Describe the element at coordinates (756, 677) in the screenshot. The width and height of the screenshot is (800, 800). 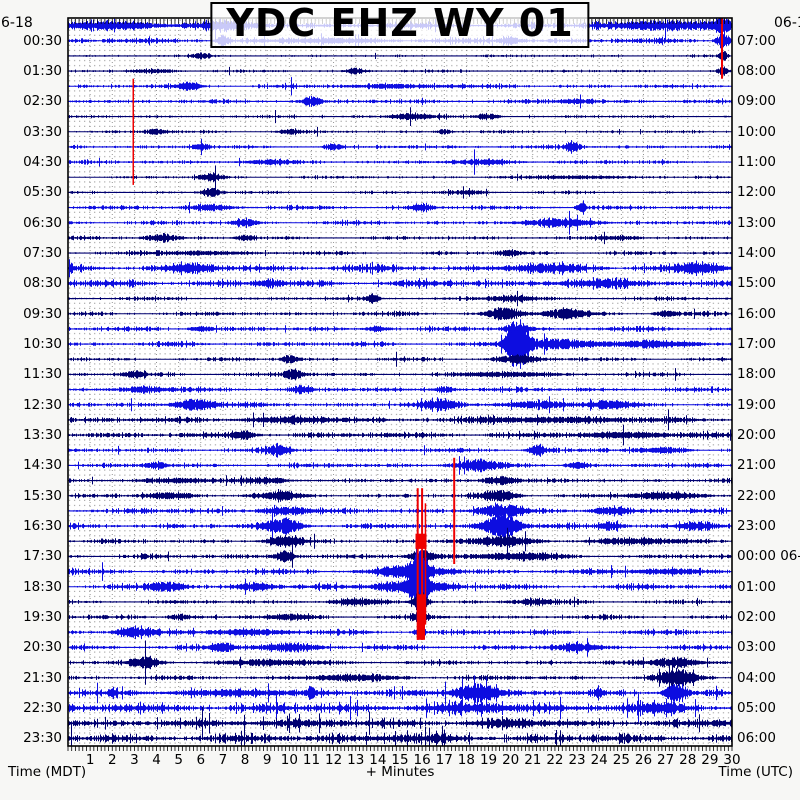
I see `utc-label: 04:00` at that location.